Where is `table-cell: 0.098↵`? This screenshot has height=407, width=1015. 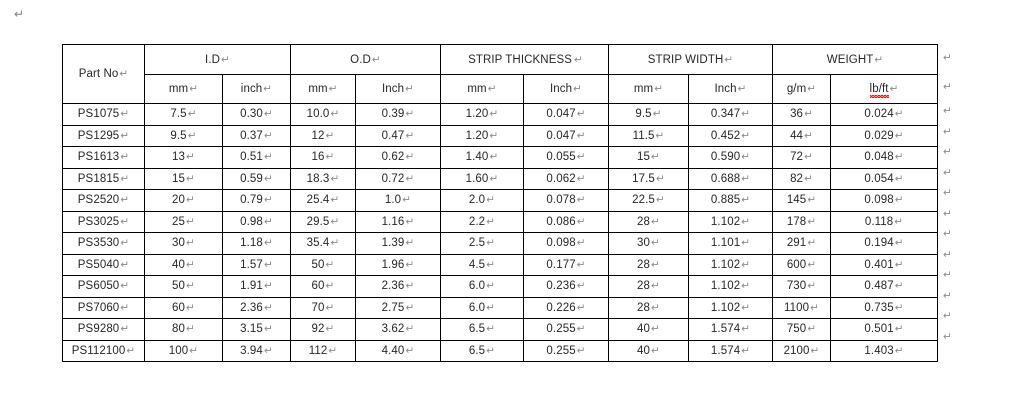 table-cell: 0.098↵ is located at coordinates (884, 200).